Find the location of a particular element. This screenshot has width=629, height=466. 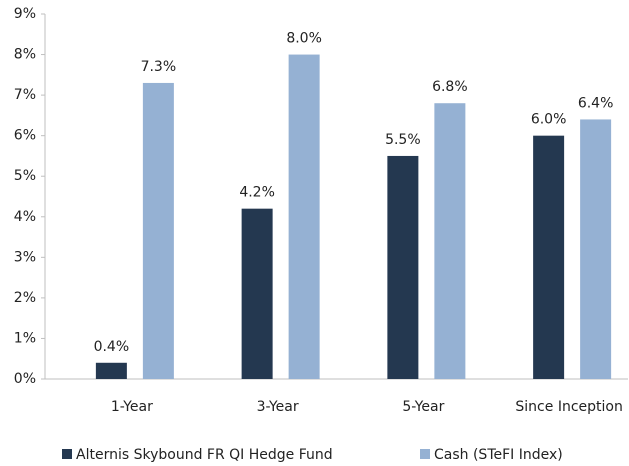

y-tick-label: 1% is located at coordinates (25, 338).